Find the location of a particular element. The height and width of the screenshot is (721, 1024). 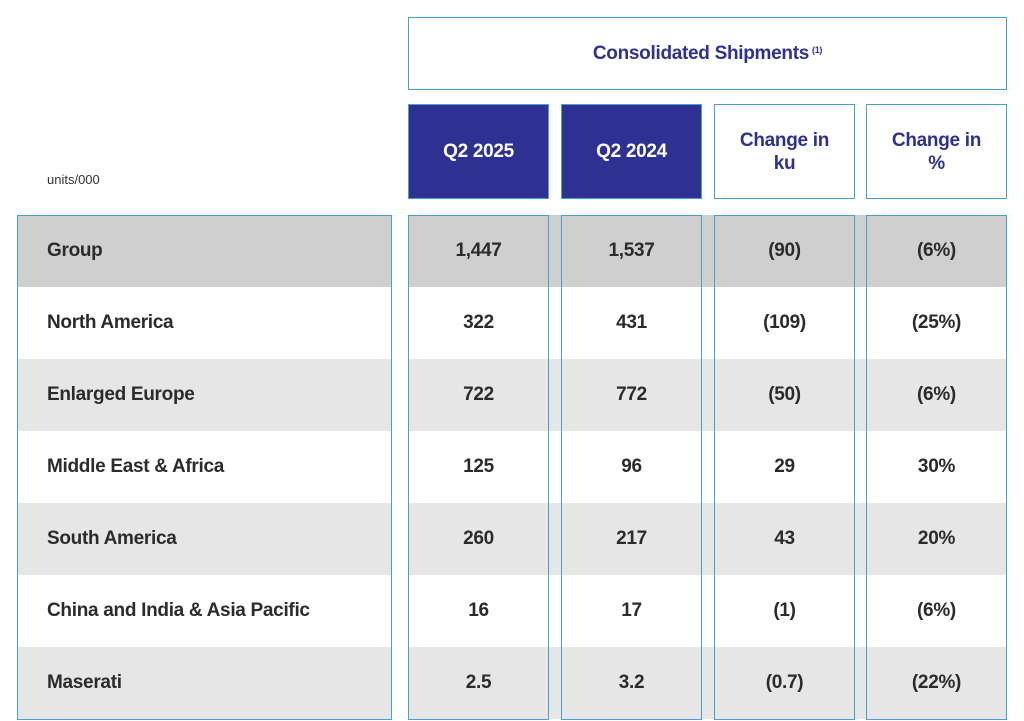

row-label: South America is located at coordinates (112, 538).